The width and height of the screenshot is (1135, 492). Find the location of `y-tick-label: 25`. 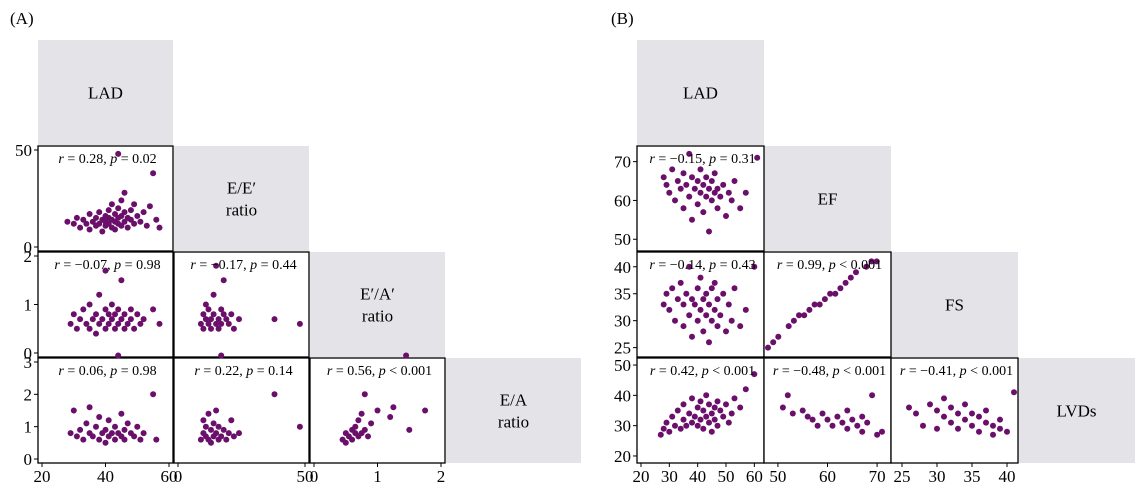

y-tick-label: 25 is located at coordinates (622, 348).